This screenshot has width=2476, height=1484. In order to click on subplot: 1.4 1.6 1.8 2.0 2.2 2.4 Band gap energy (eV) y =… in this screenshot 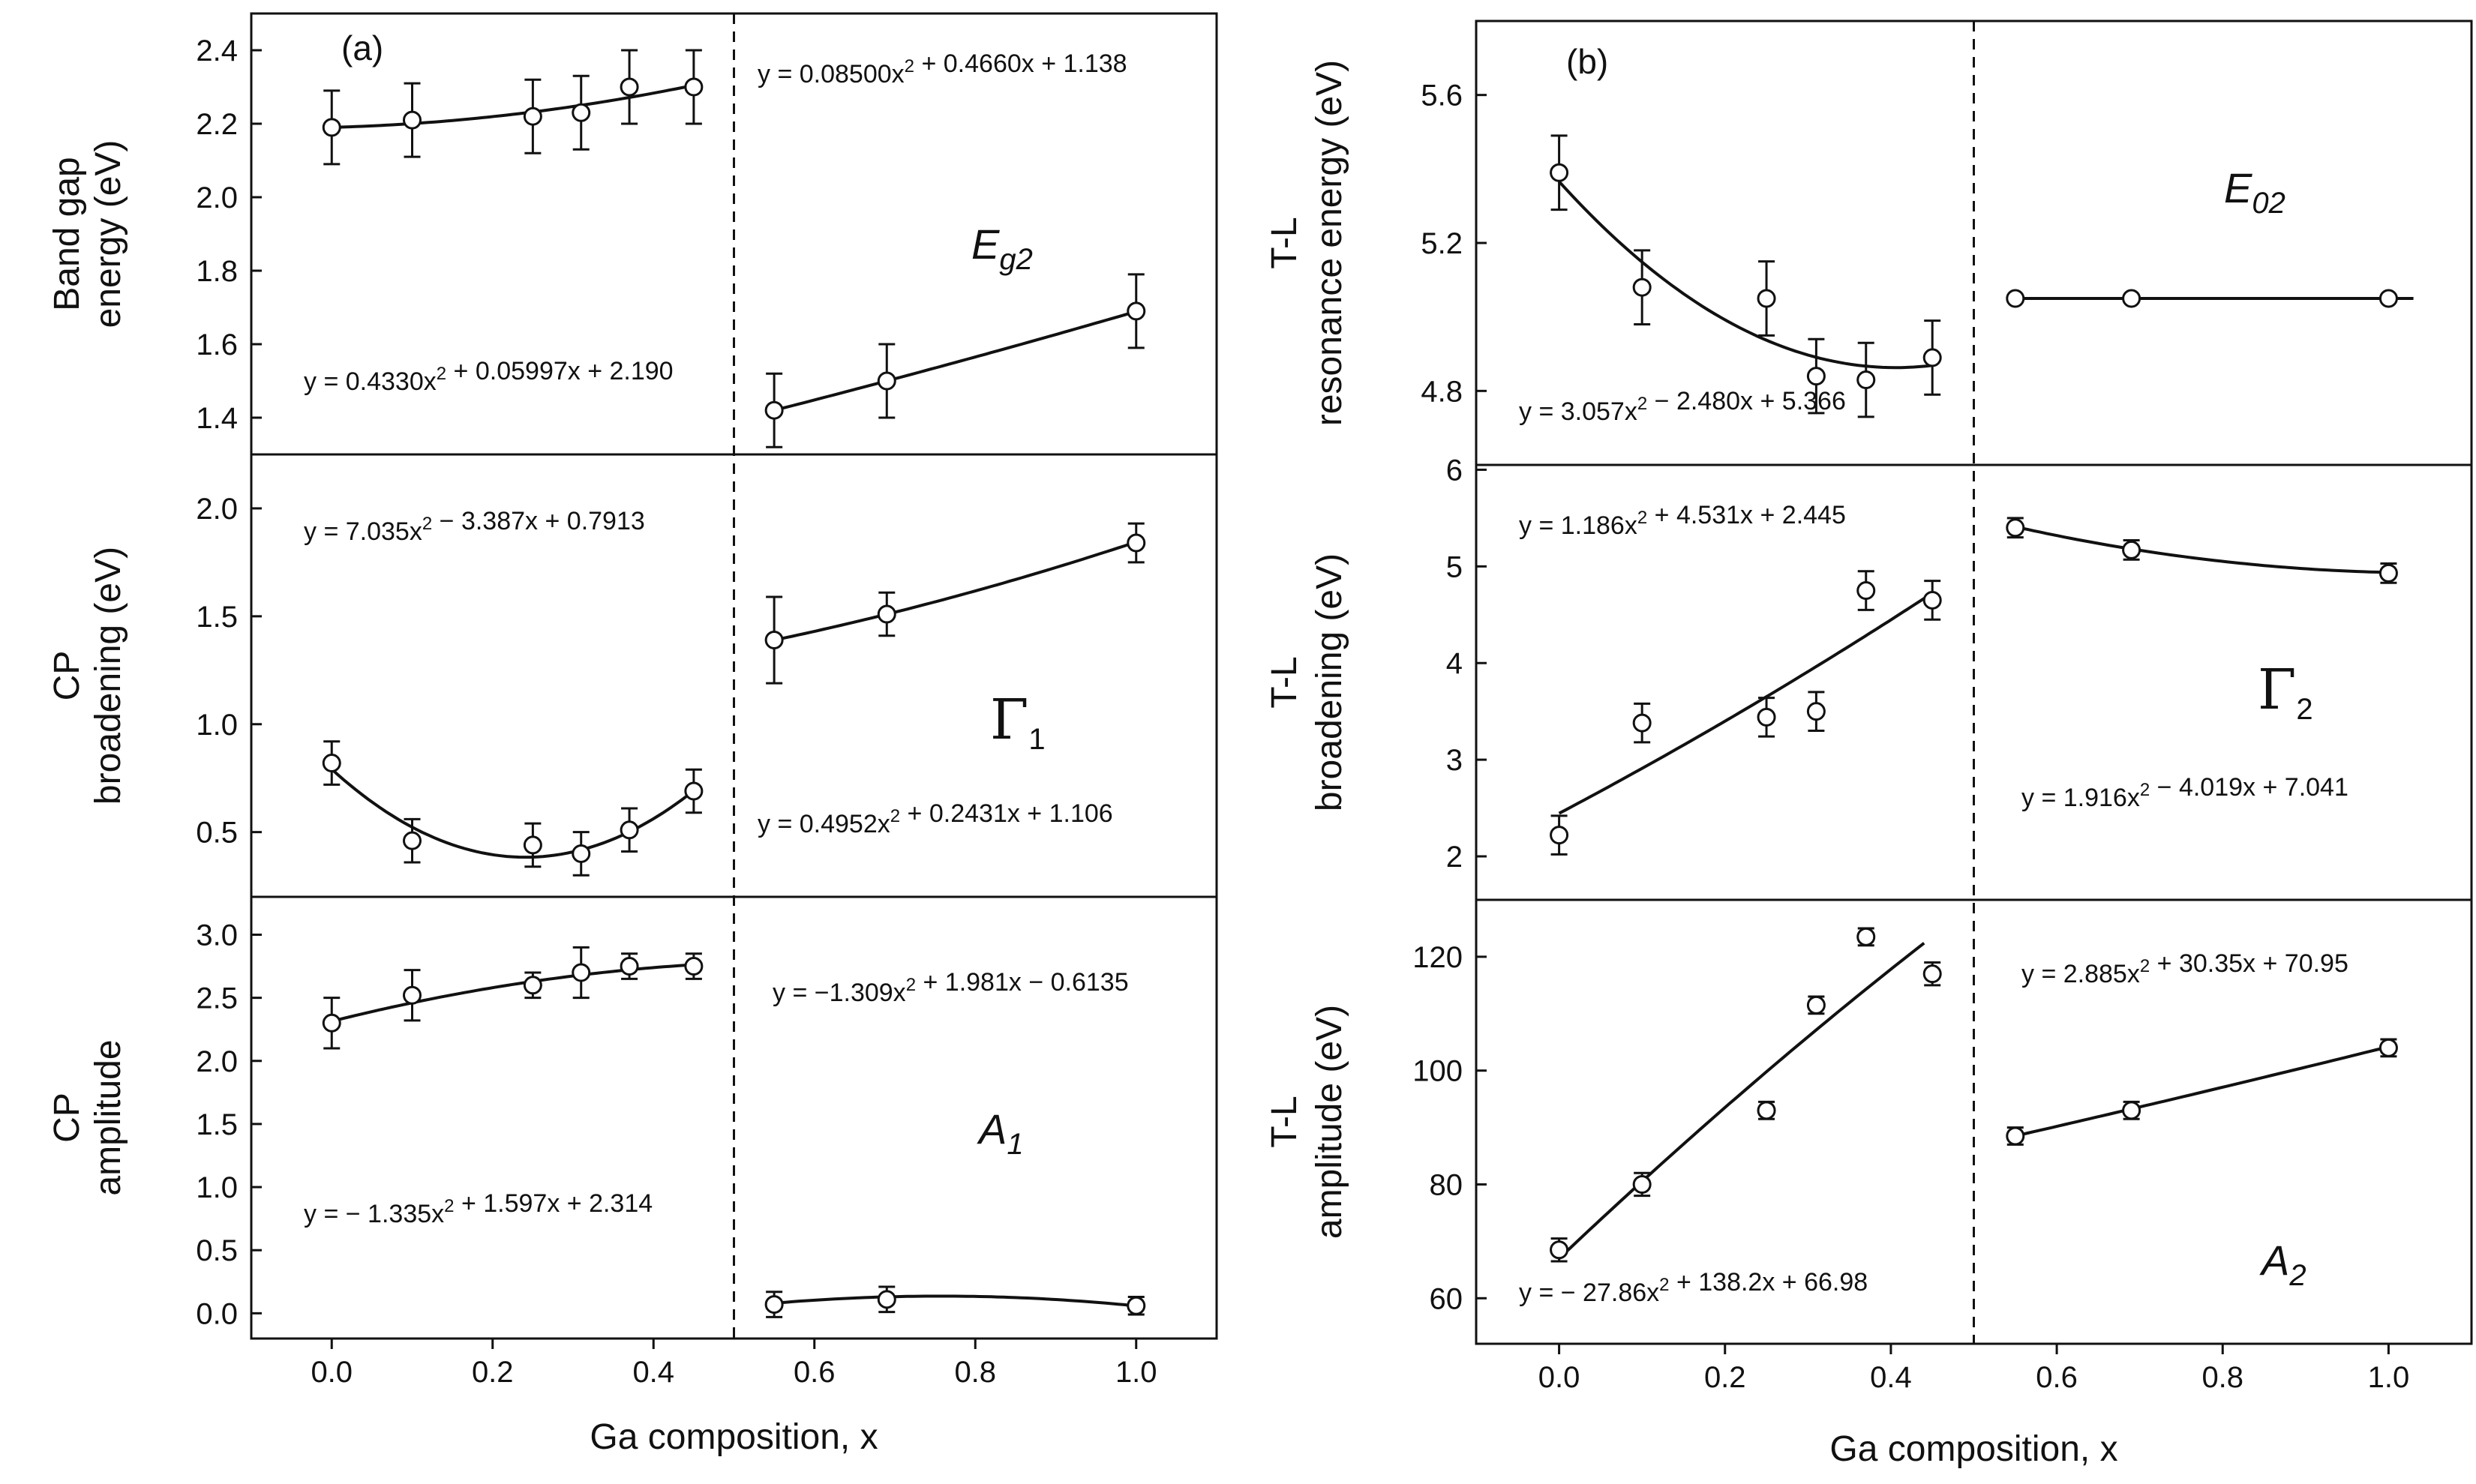, I will do `click(596, 241)`.